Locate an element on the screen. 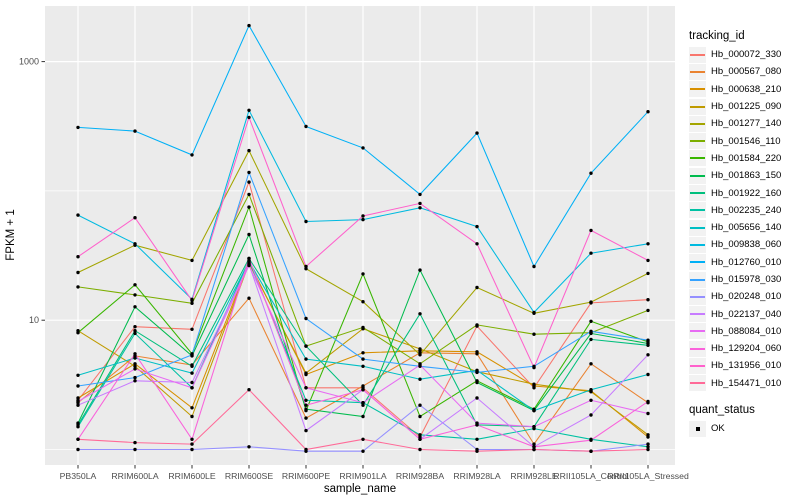  legend-item-label: Hb_129204_060 is located at coordinates (746, 349).